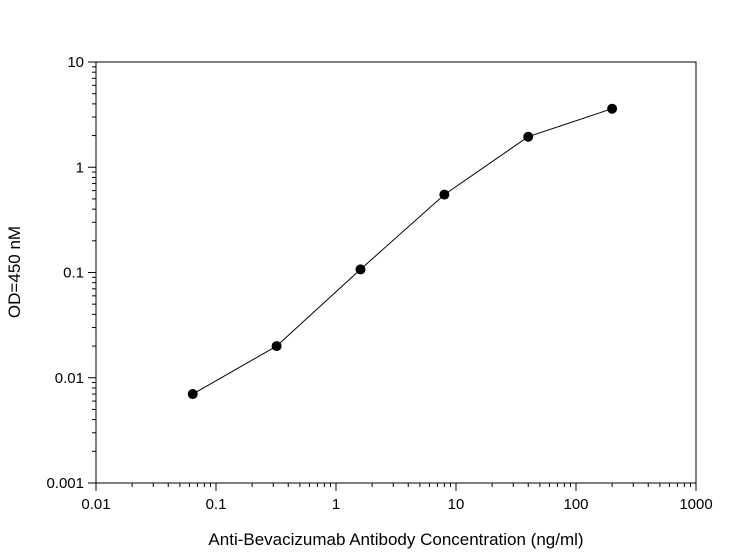 This screenshot has height=554, width=750. What do you see at coordinates (397, 498) in the screenshot?
I see `x-axis-ticks: 0.01 0.1 1 10 100 1000` at bounding box center [397, 498].